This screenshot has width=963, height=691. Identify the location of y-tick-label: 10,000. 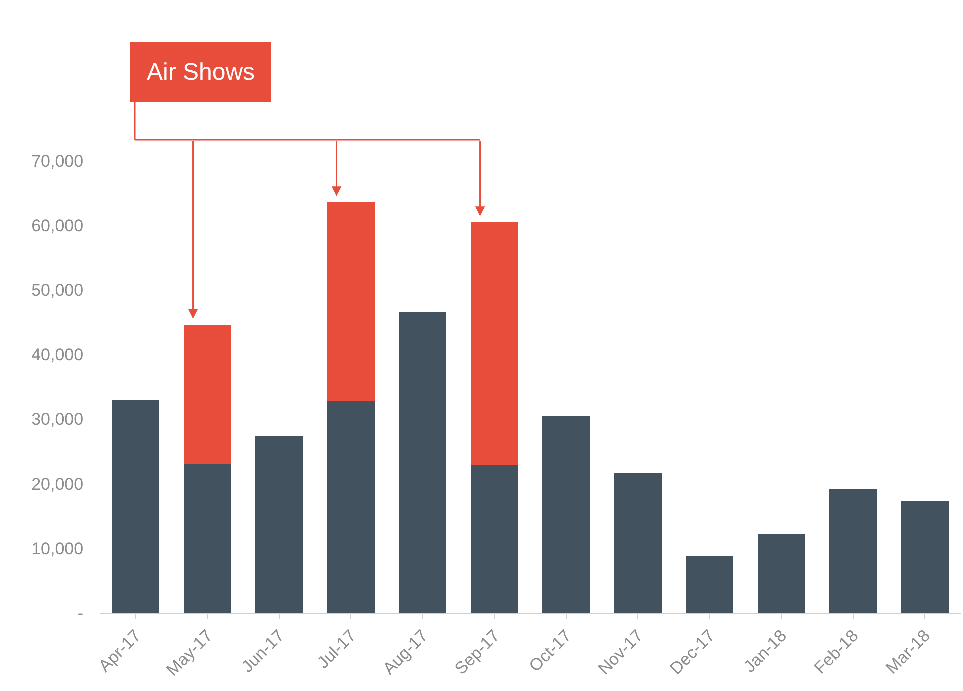
(58, 548).